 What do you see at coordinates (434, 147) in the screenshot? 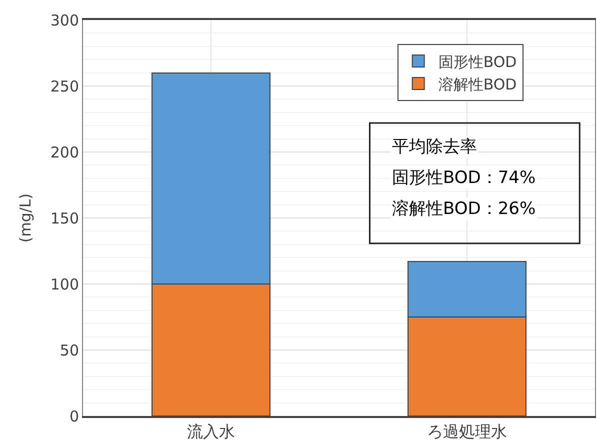
I see `annotation: 平均除去率` at bounding box center [434, 147].